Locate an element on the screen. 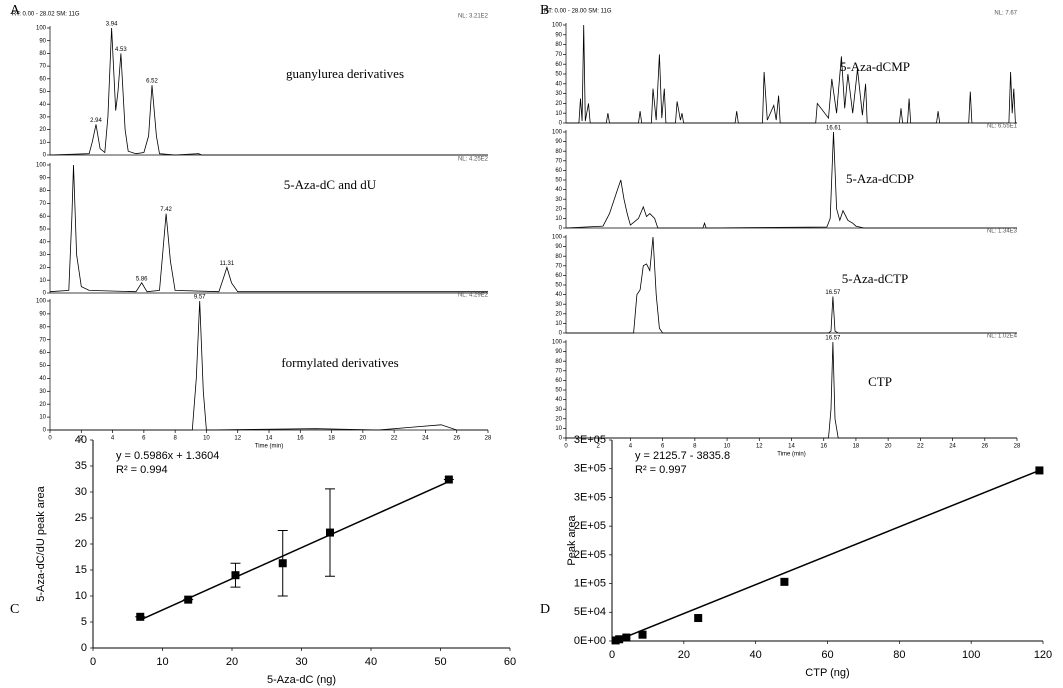 The height and width of the screenshot is (688, 1063). panel-label: A is located at coordinates (15, 10).